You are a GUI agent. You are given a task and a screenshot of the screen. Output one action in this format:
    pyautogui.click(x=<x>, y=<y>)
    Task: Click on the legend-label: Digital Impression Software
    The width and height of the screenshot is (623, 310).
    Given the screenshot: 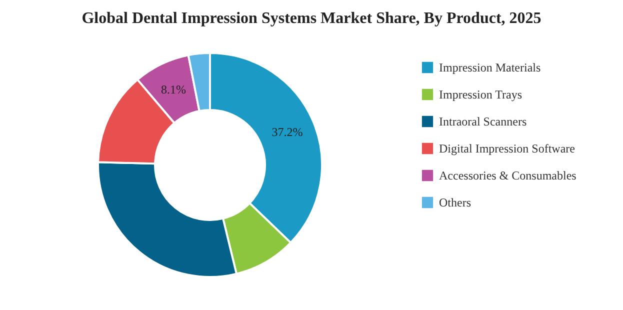 What is the action you would take?
    pyautogui.click(x=507, y=149)
    